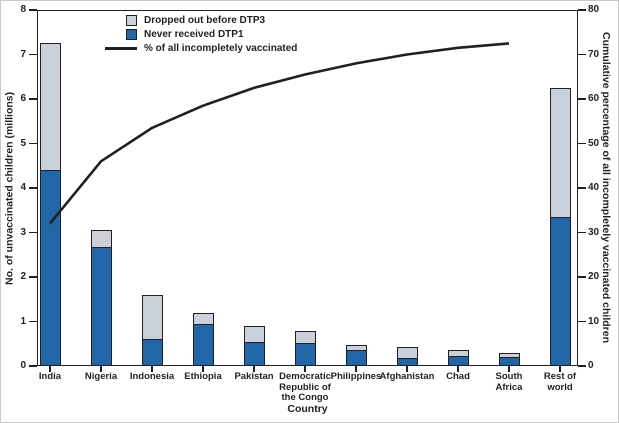 The width and height of the screenshot is (619, 423). I want to click on x-axis-label-chad: Chad, so click(458, 376).